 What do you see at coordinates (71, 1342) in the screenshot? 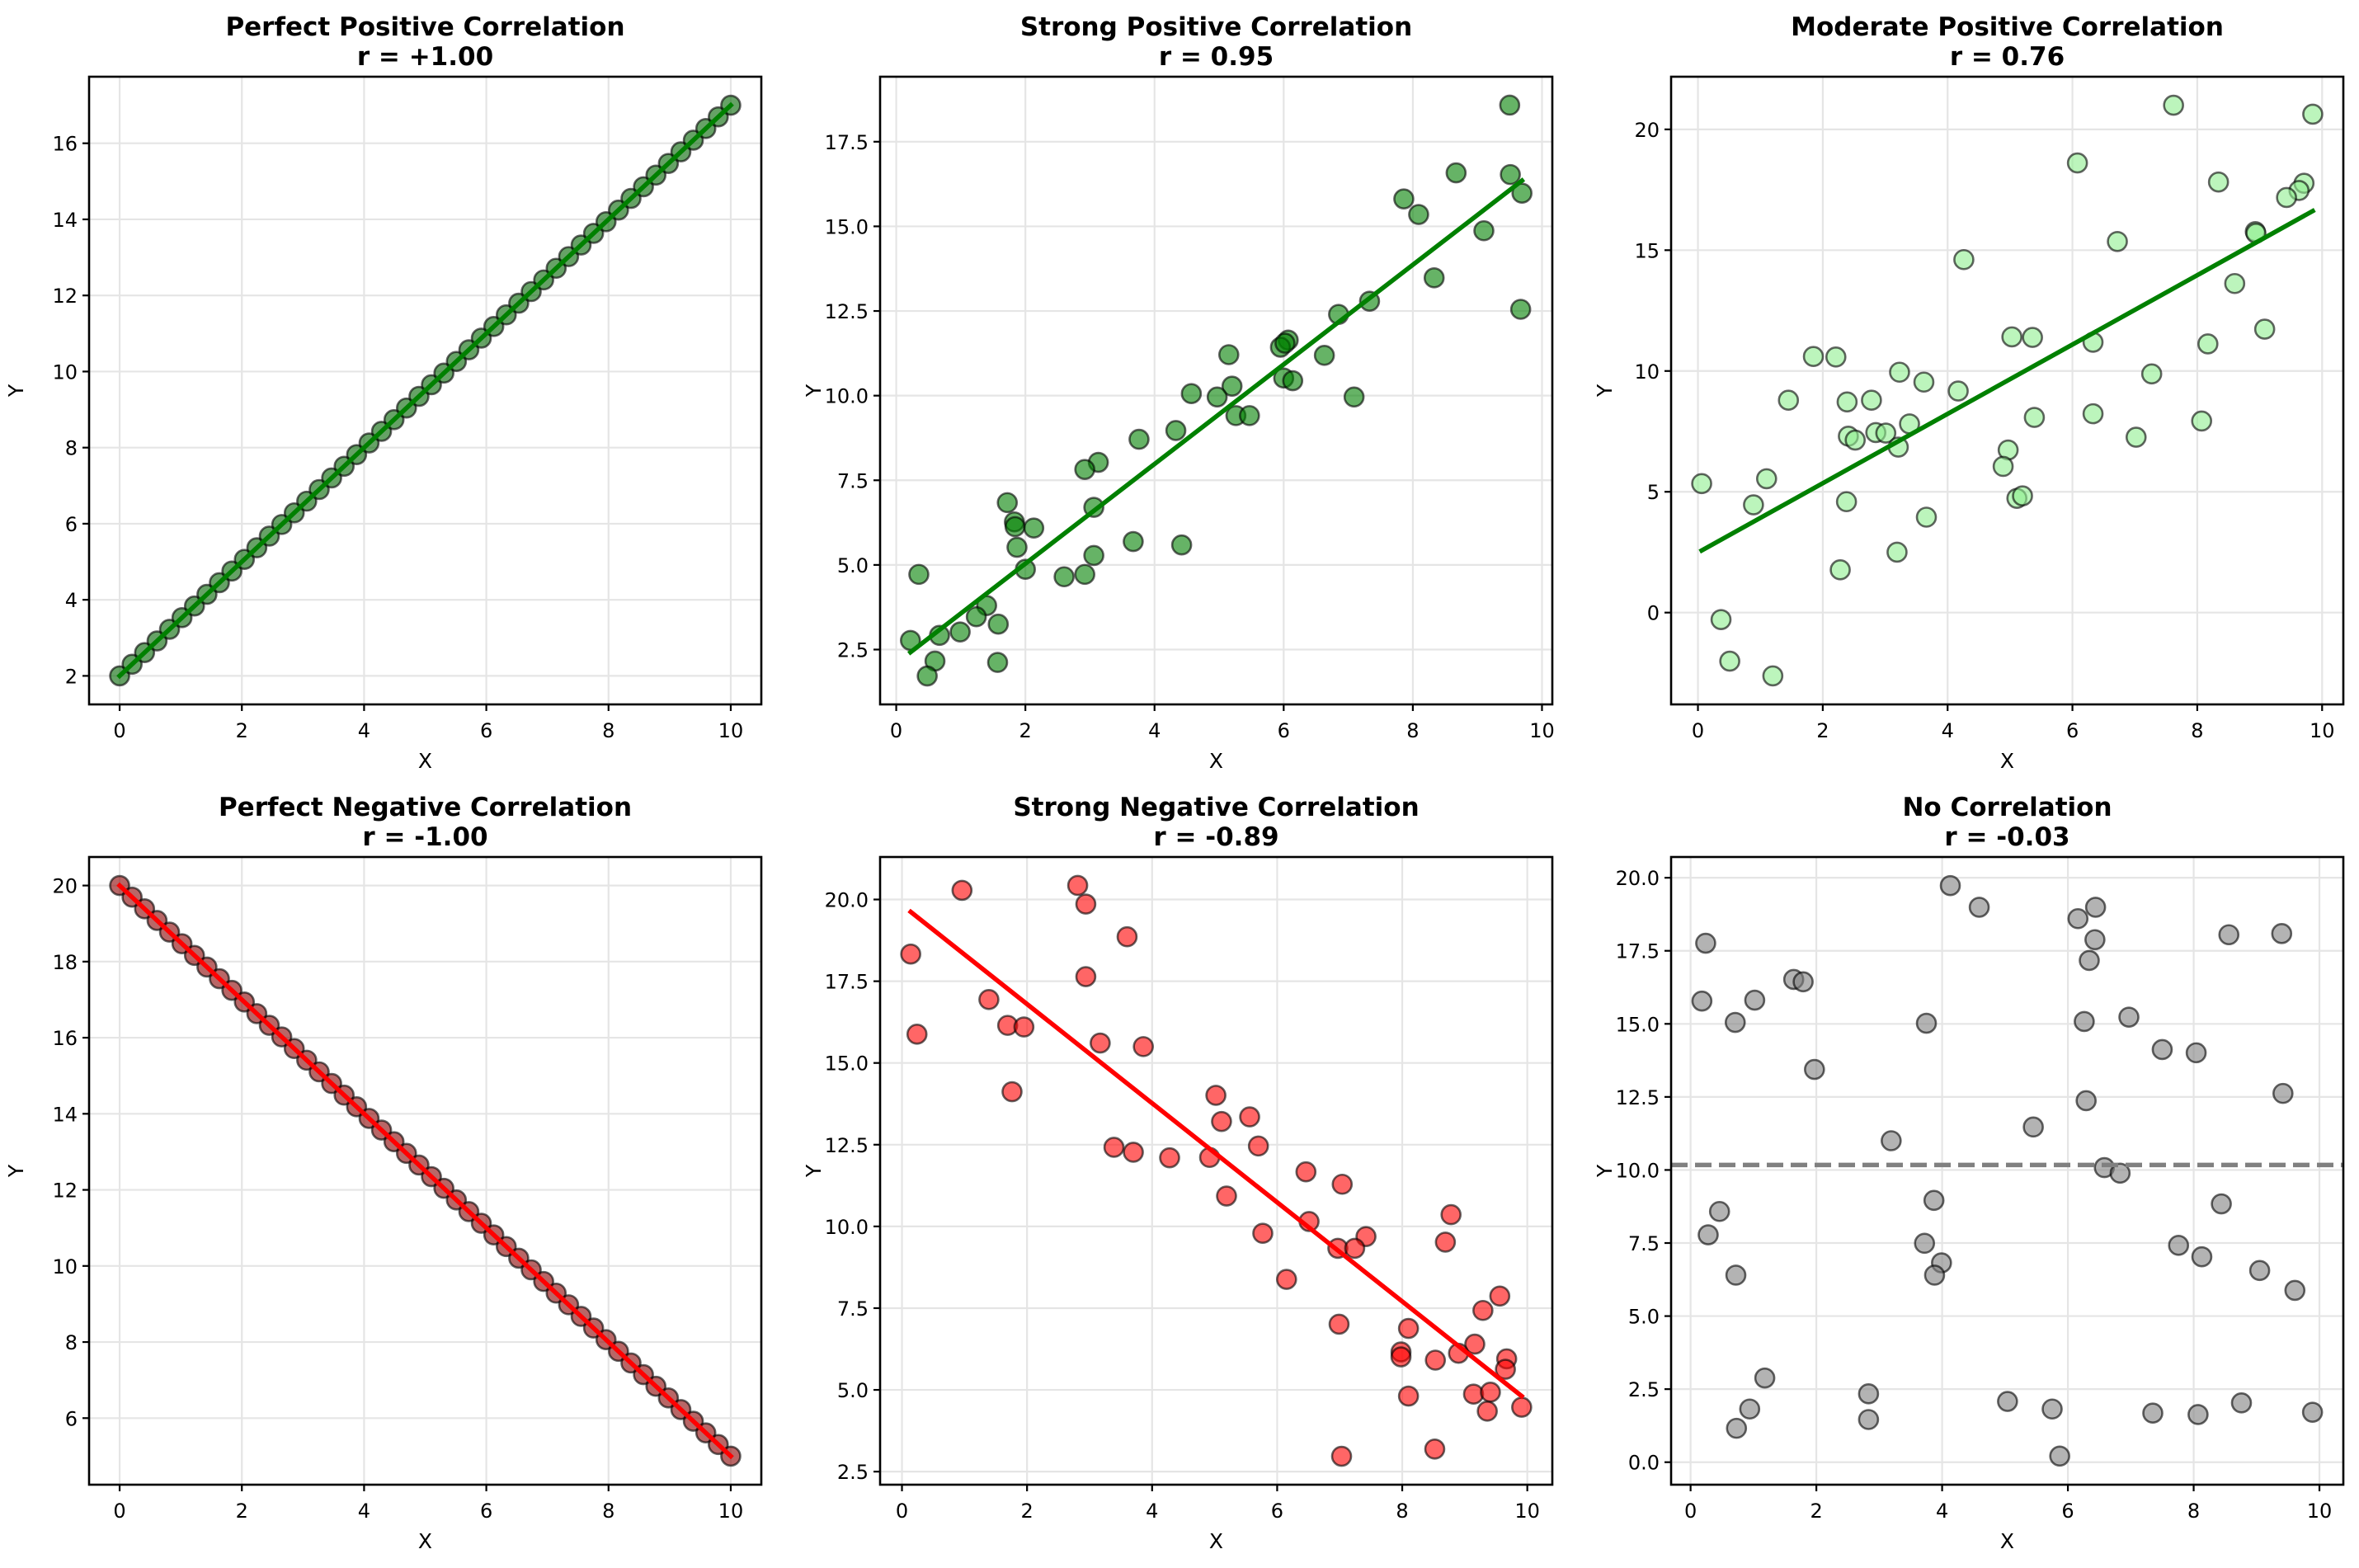
I see `y-tick-label: 8` at bounding box center [71, 1342].